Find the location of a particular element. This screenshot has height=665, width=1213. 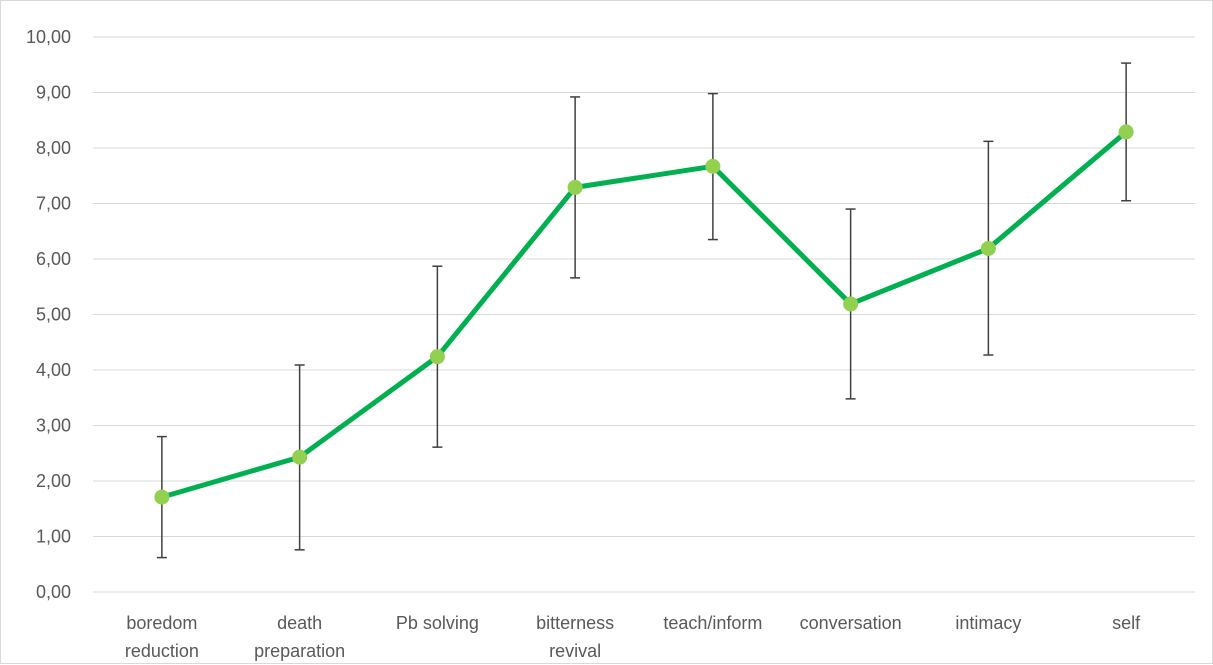

x-category-label: conversation is located at coordinates (851, 623).